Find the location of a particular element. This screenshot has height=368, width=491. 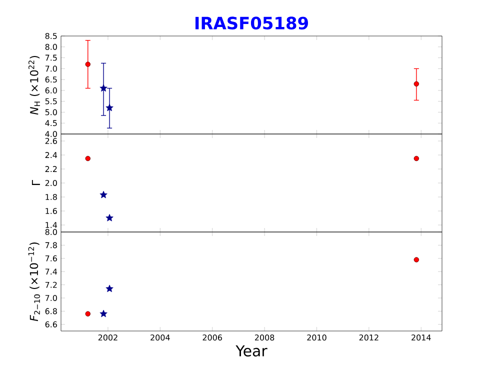

y-axis-title: N$_{H}$ (×10$^{22}$) is located at coordinates (34, 85).